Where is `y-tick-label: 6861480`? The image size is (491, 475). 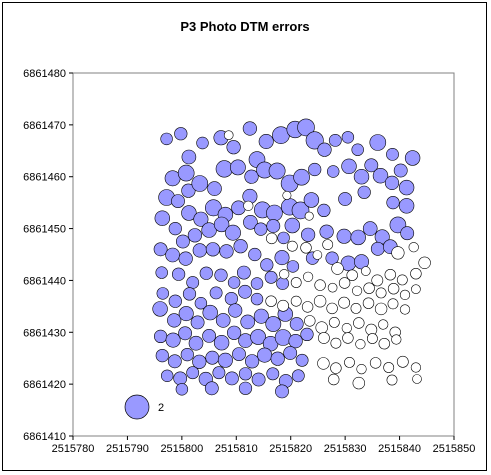
y-tick-label: 6861480 is located at coordinates (44, 74).